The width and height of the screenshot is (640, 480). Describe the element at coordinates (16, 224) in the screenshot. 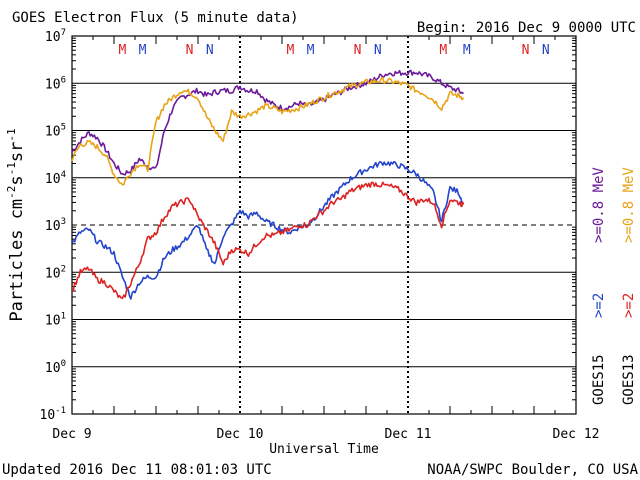

I see `y-axis-label: Particles cm-2s-1sr-1` at that location.